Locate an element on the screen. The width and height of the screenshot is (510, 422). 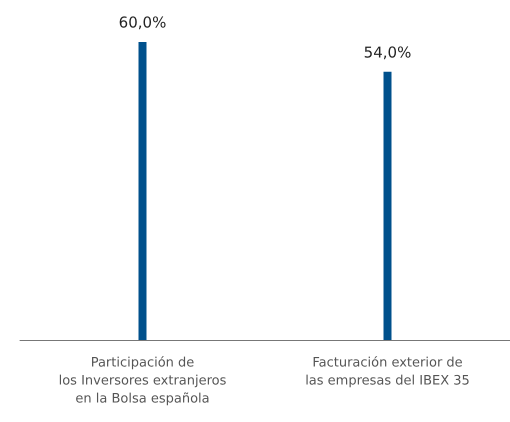
data-label: 54,0% is located at coordinates (388, 52).